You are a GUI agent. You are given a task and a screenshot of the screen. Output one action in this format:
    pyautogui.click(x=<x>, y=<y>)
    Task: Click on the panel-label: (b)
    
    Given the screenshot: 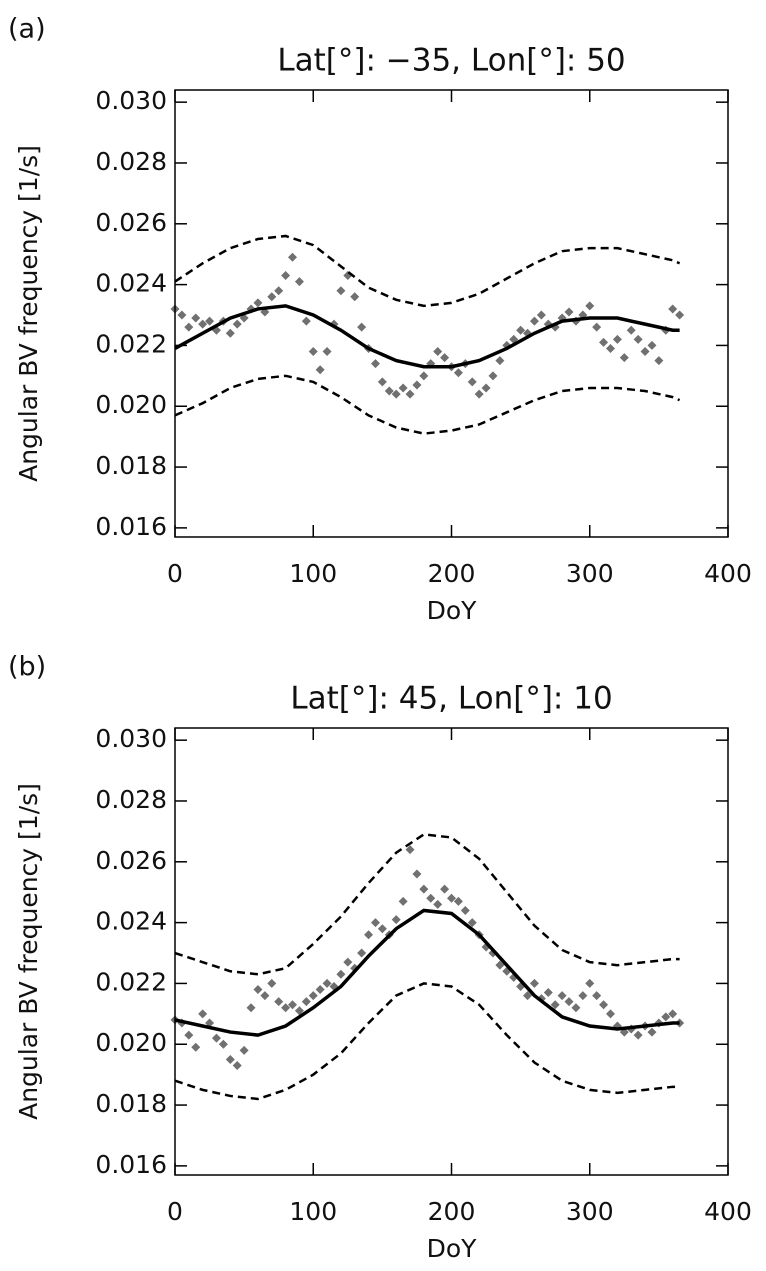 What is the action you would take?
    pyautogui.click(x=27, y=667)
    